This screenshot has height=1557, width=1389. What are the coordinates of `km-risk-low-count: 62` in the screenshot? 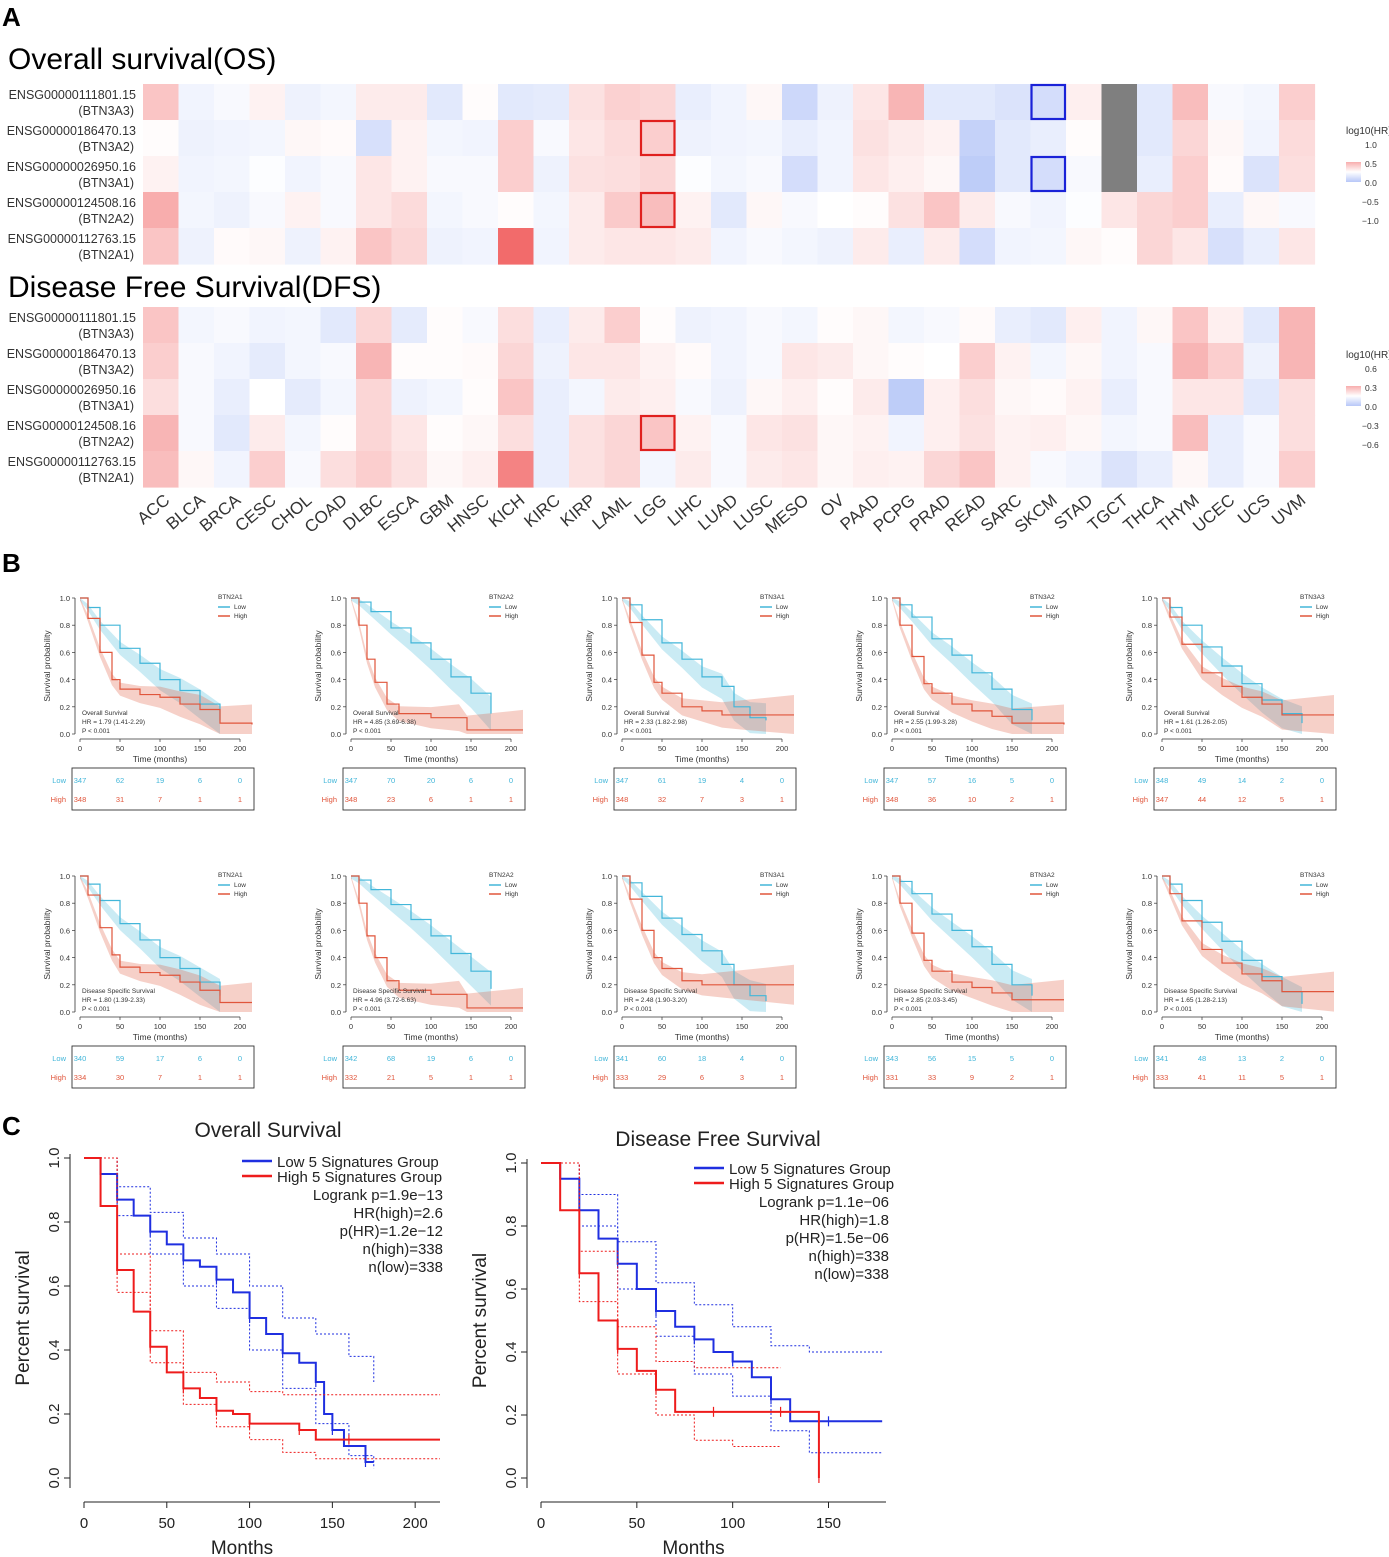 It's located at (120, 780).